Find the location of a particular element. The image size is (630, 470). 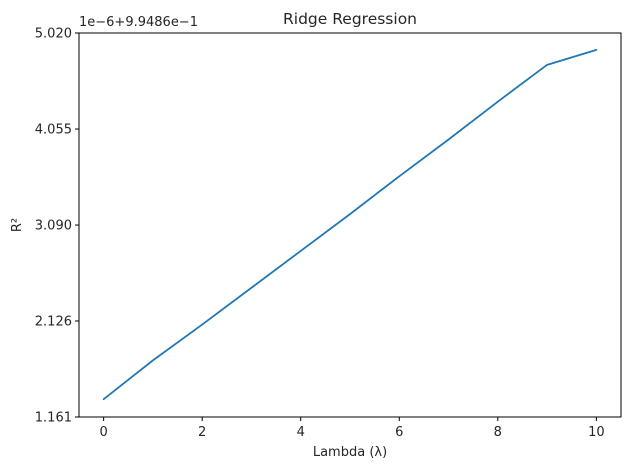

x-tick-label: 0 is located at coordinates (103, 432).